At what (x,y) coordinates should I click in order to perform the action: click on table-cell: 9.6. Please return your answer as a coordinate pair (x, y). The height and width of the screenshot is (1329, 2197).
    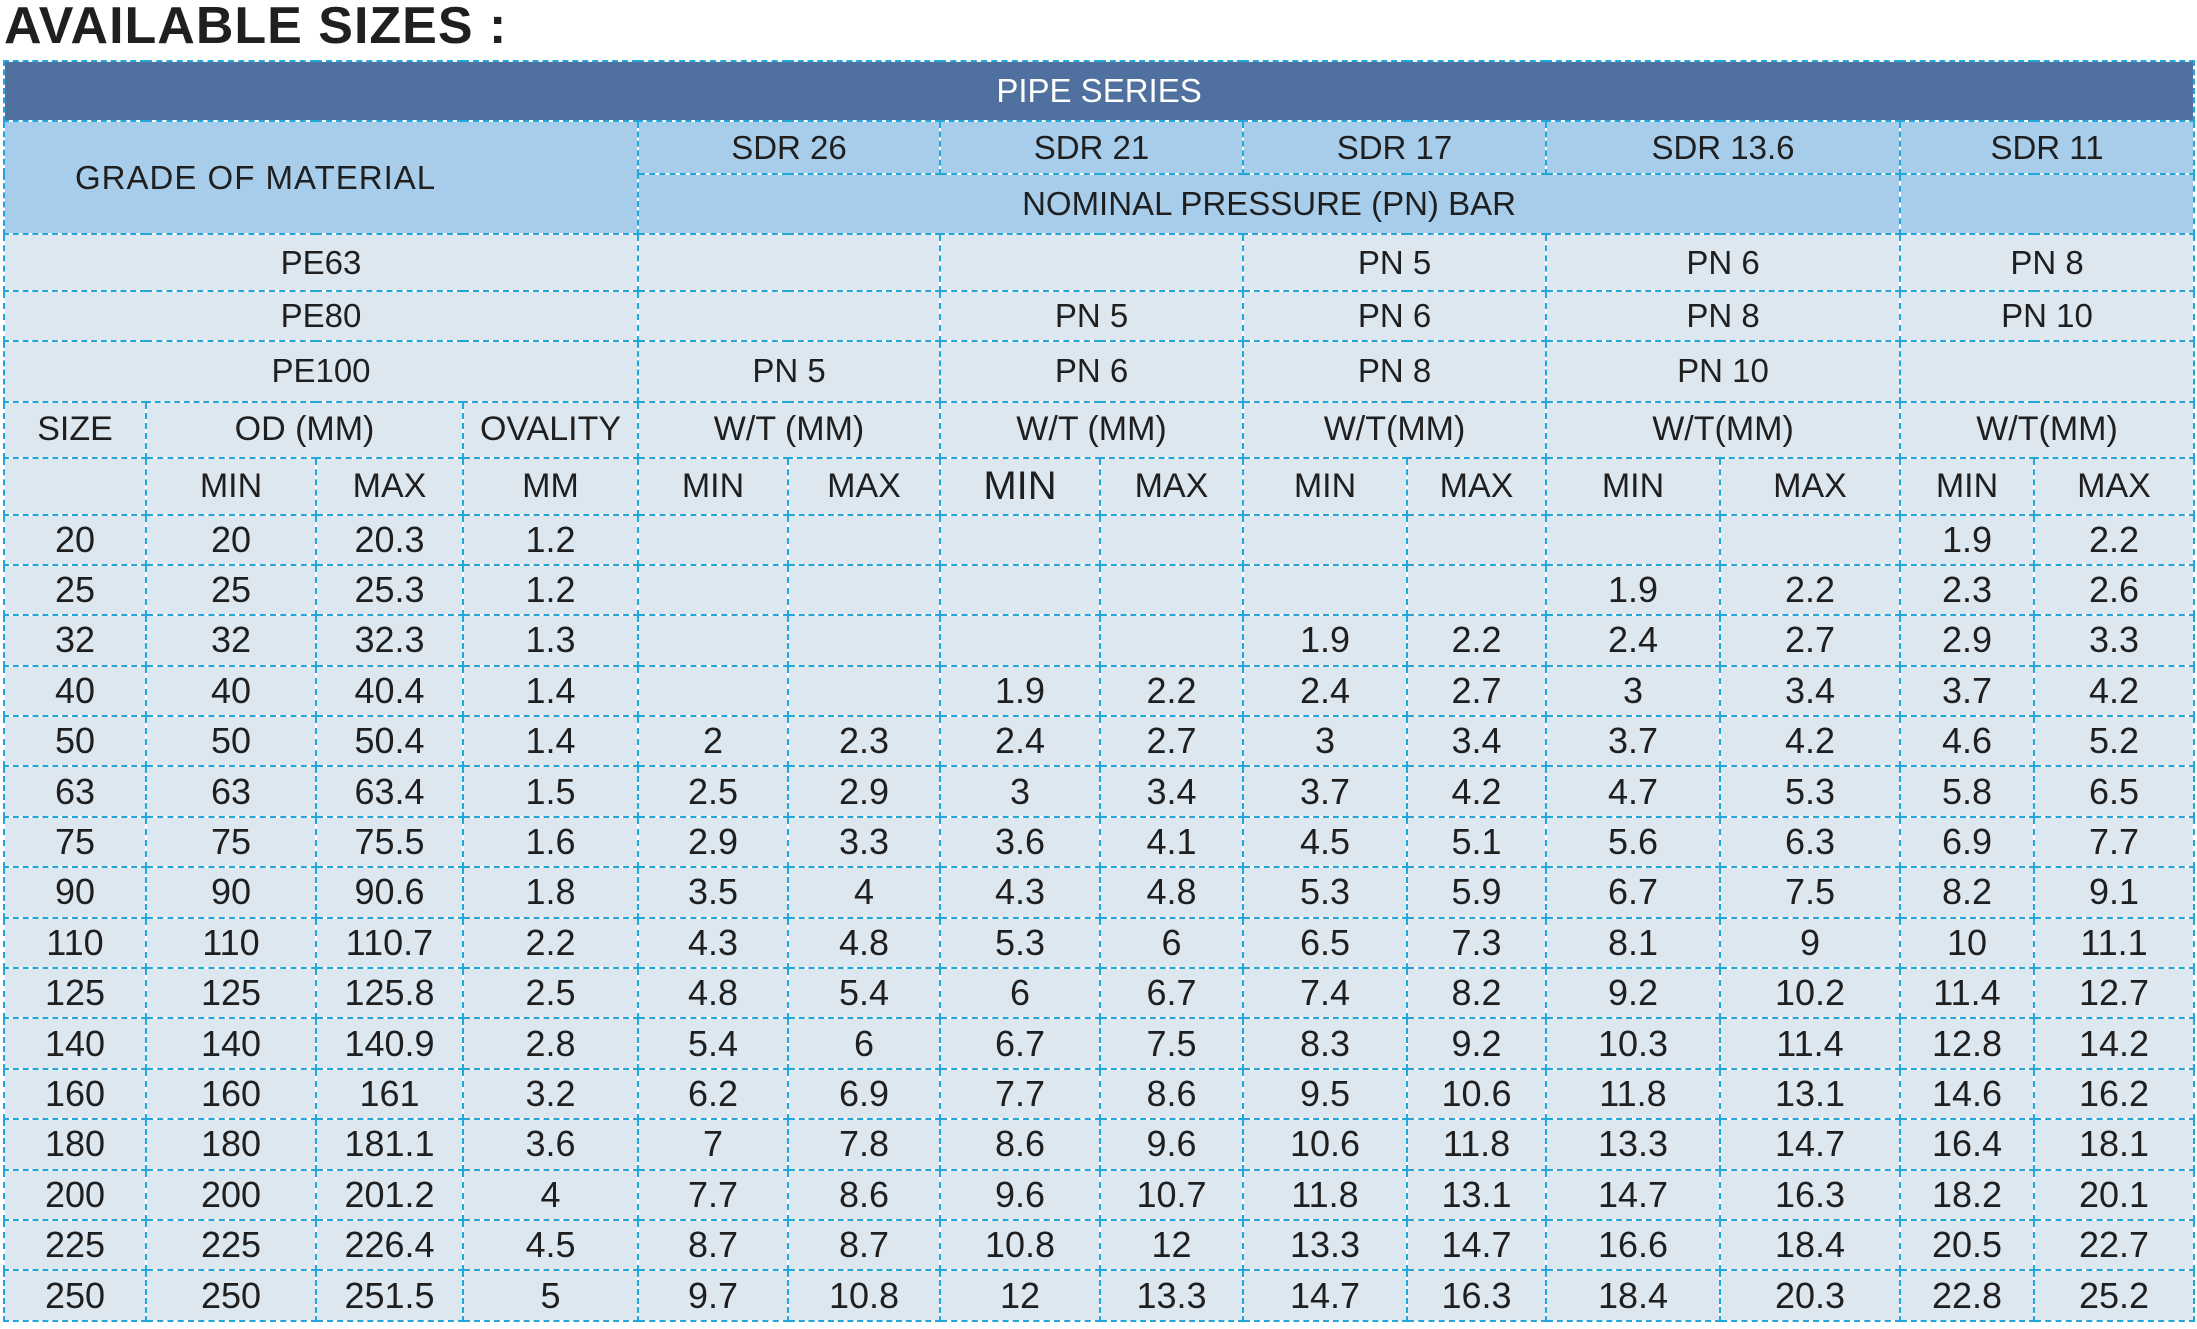
    Looking at the image, I should click on (1020, 1194).